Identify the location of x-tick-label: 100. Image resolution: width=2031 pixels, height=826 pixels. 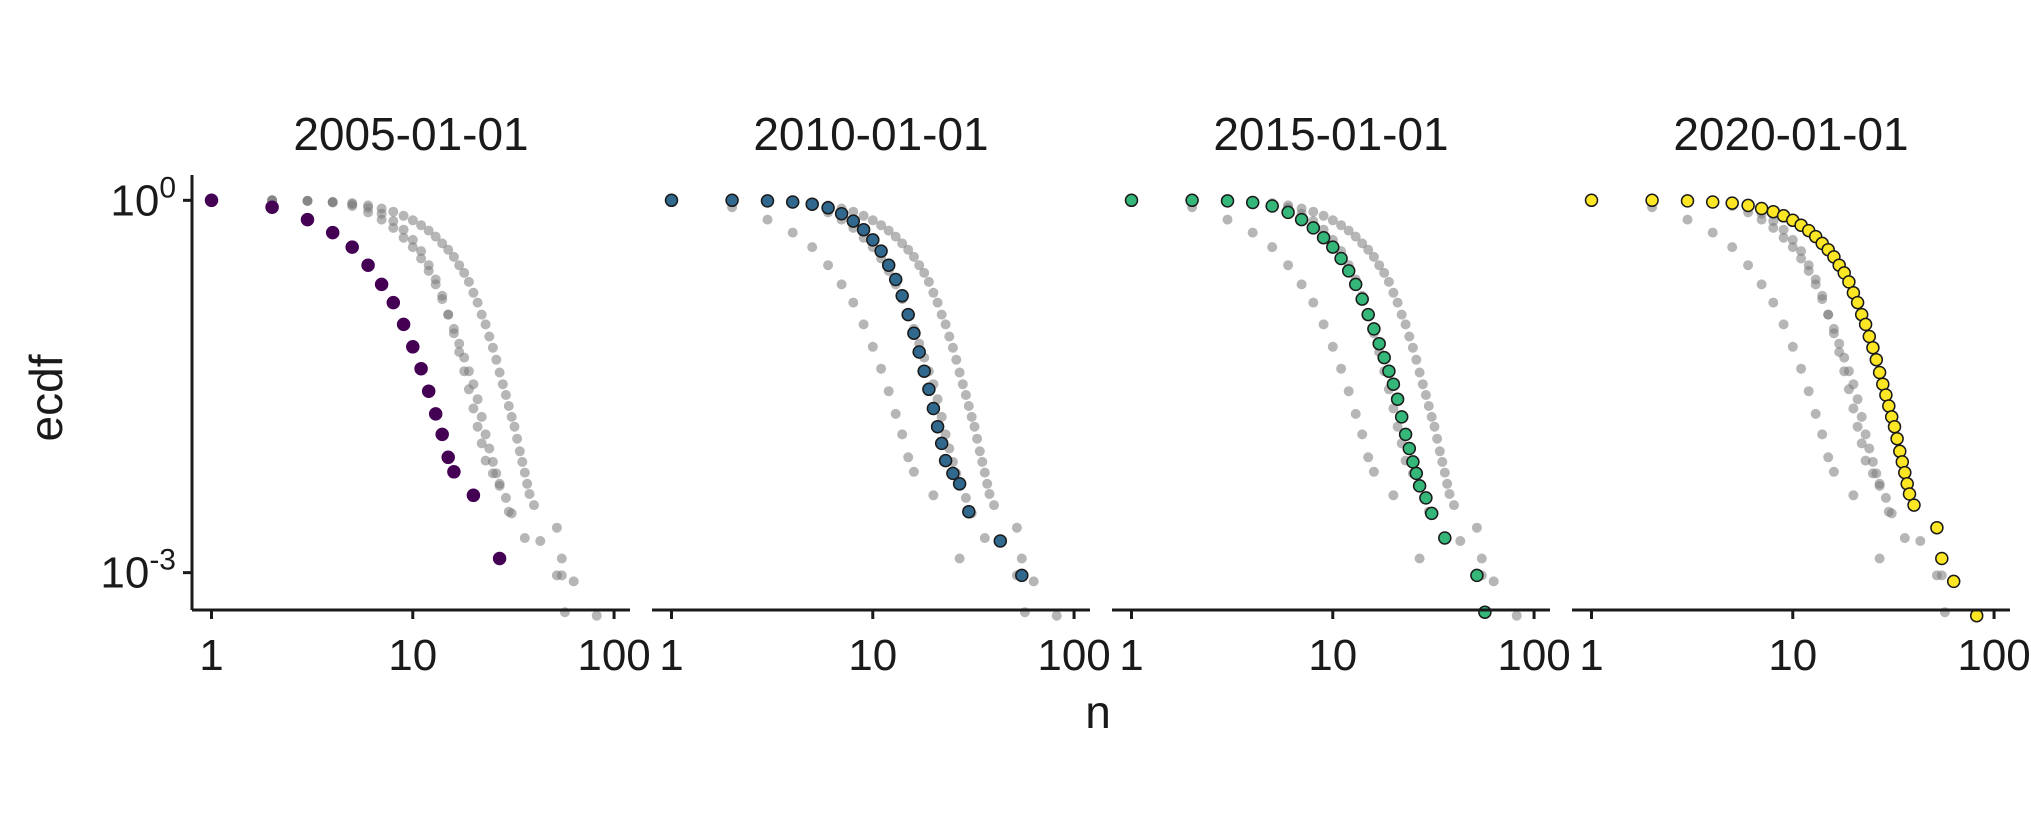
(1993, 655).